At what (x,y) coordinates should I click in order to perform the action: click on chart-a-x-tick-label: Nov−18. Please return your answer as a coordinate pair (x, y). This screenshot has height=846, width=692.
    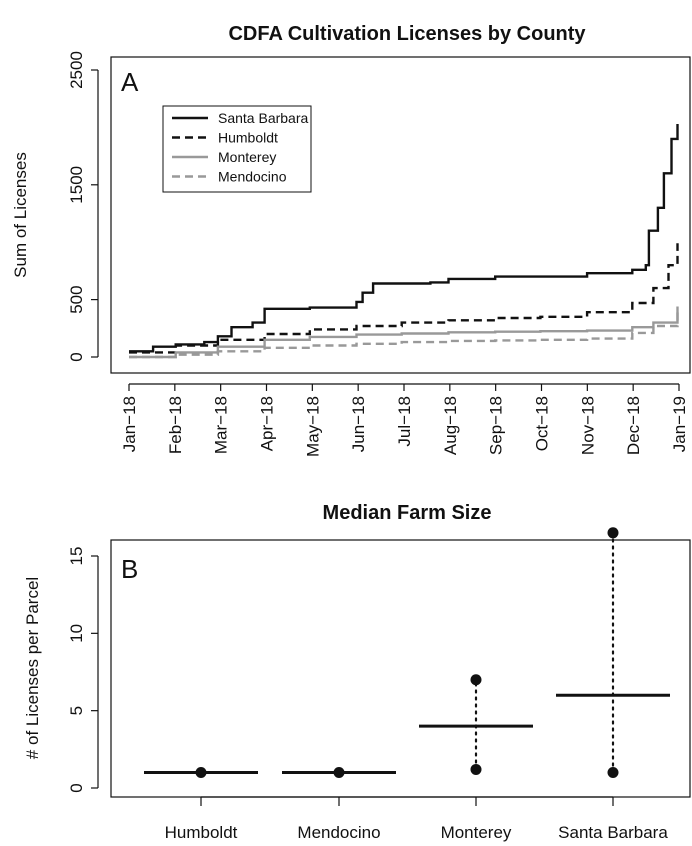
    Looking at the image, I should click on (587, 425).